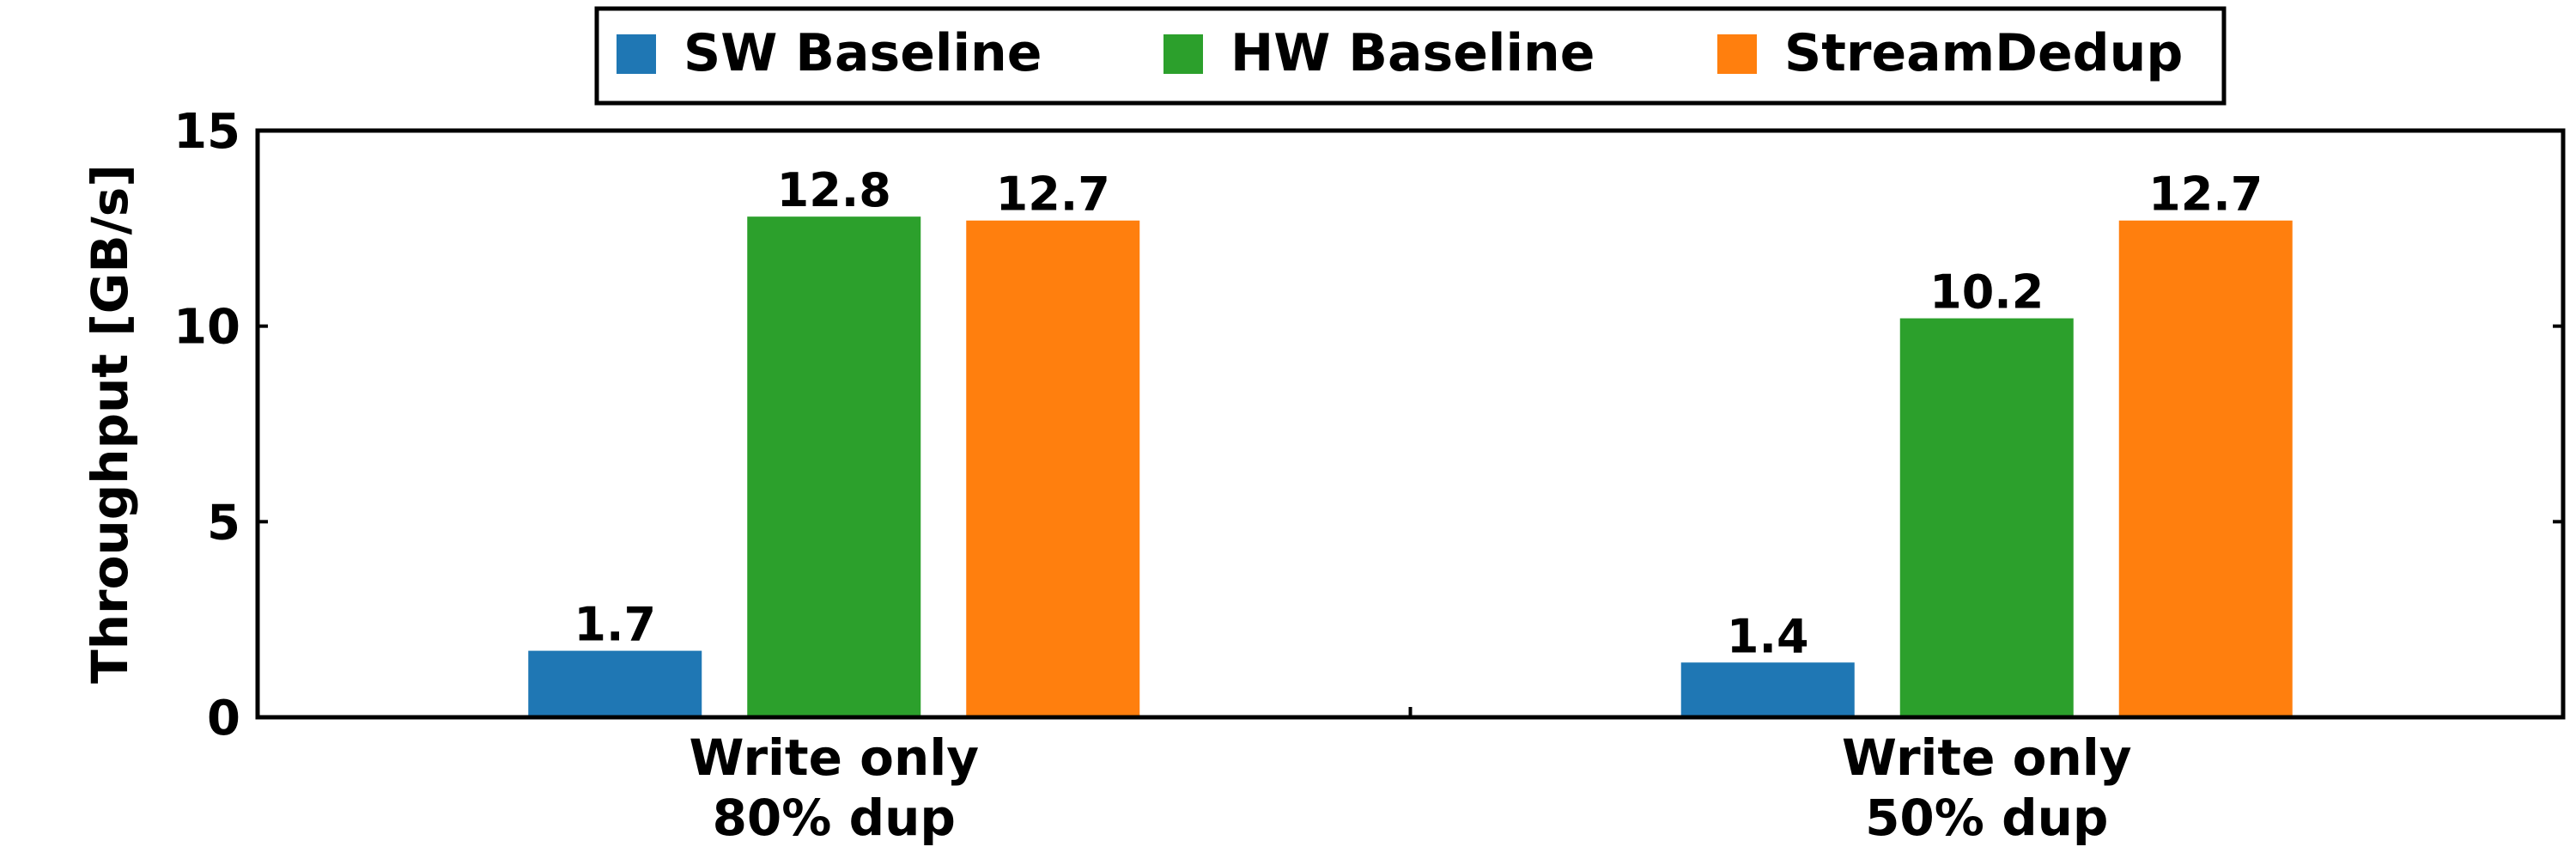 Image resolution: width=2576 pixels, height=859 pixels. I want to click on legend-label: SW Baseline, so click(863, 53).